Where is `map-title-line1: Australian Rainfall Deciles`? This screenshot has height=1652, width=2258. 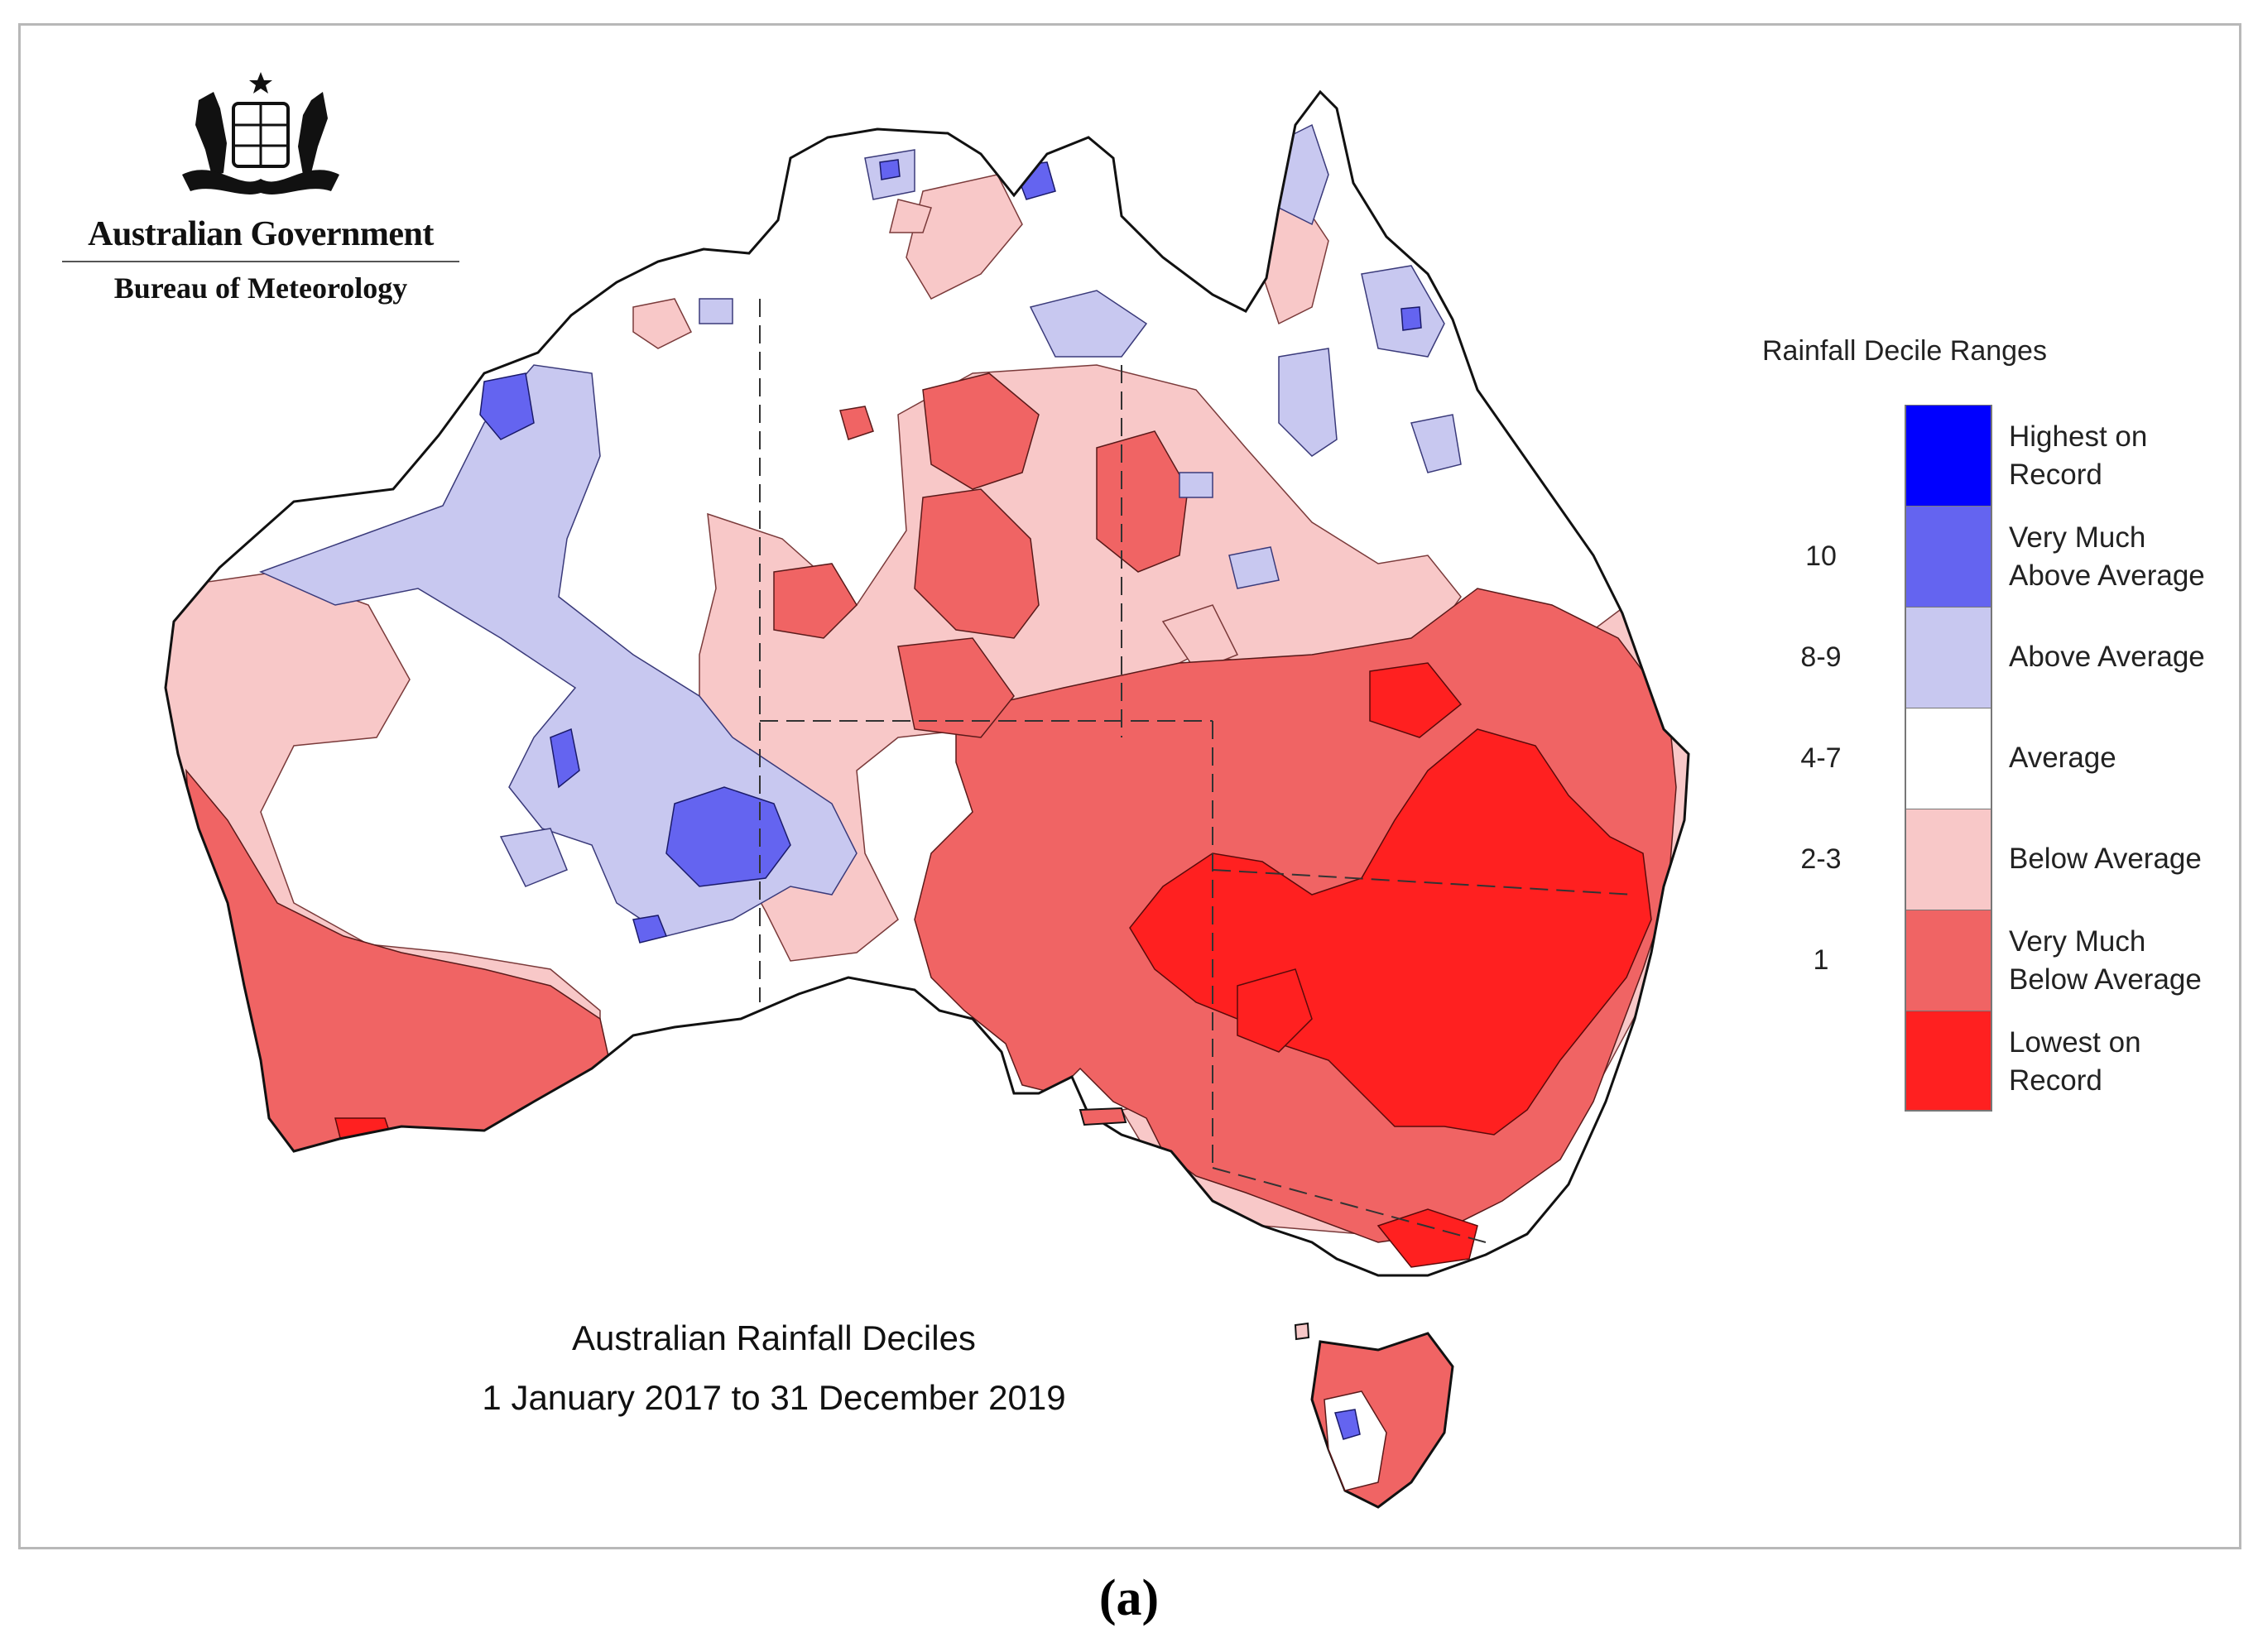
map-title-line1: Australian Rainfall Deciles is located at coordinates (774, 1337).